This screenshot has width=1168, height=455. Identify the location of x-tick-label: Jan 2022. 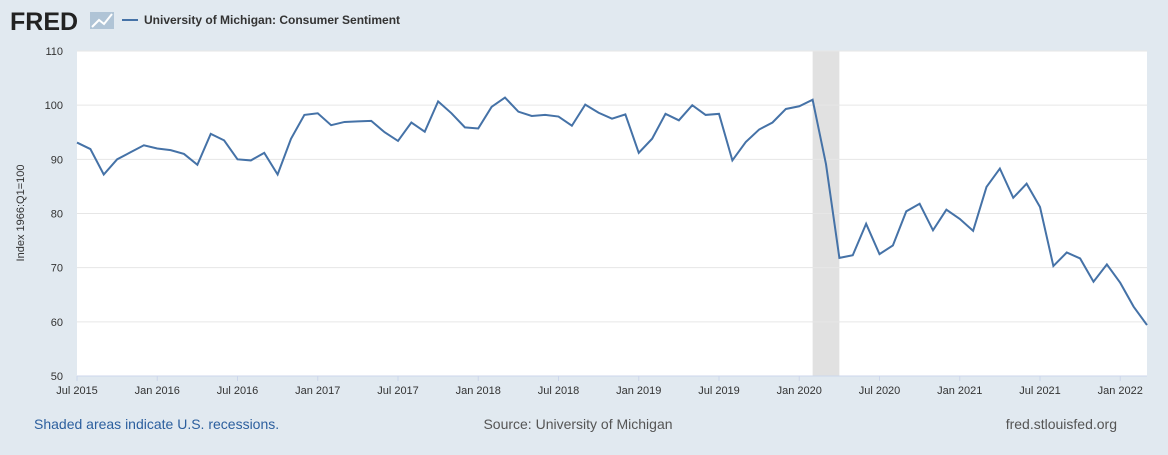
(1120, 391).